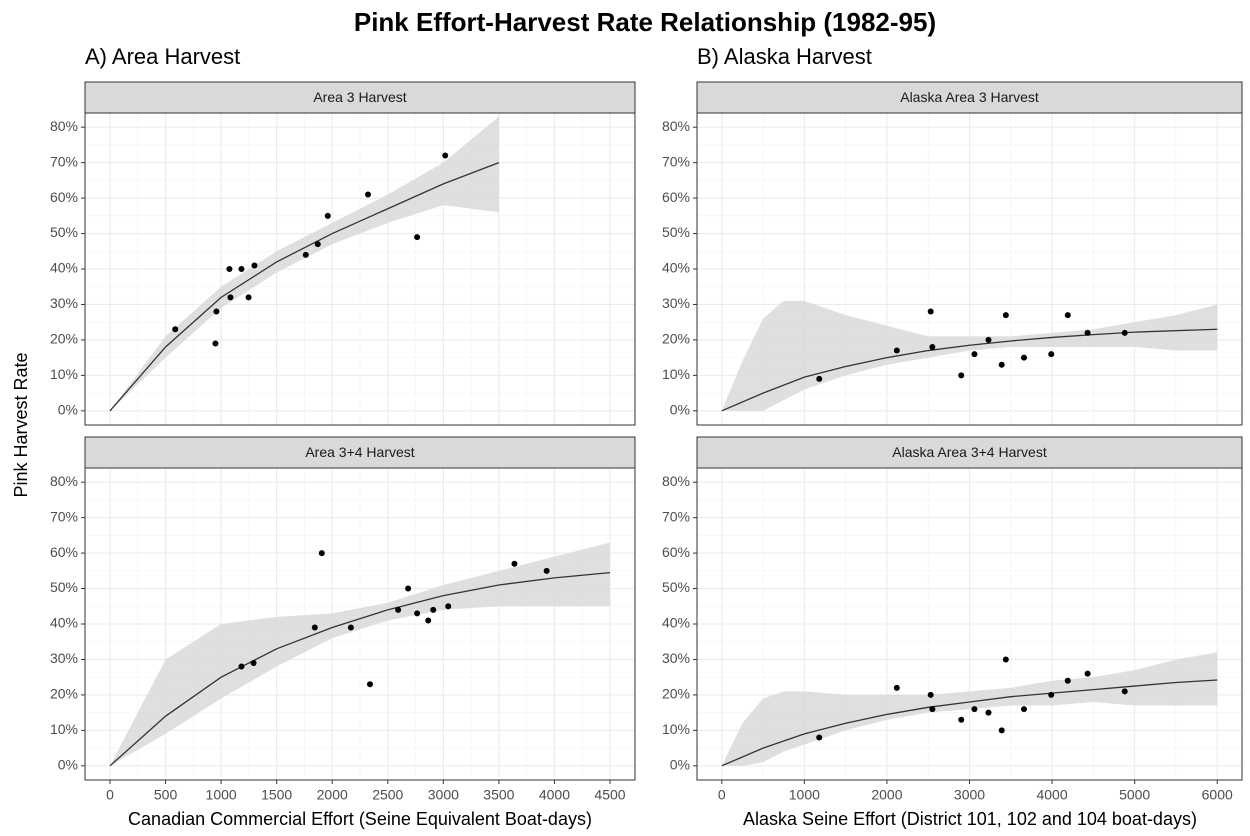 The height and width of the screenshot is (836, 1250). Describe the element at coordinates (21, 424) in the screenshot. I see `y-axis-label: Pink Harvest Rate` at that location.